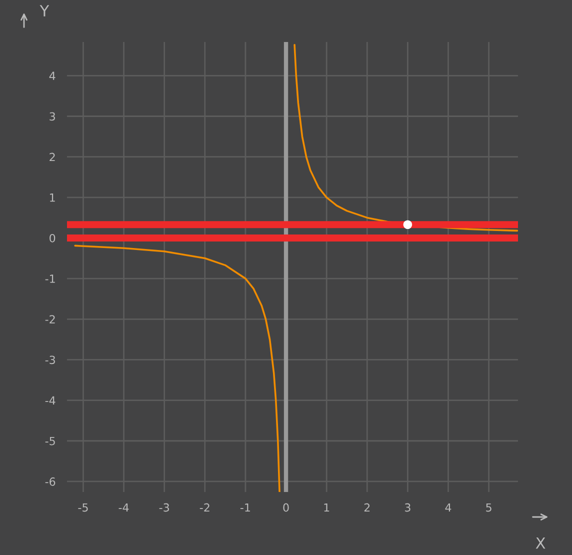  Describe the element at coordinates (50, 319) in the screenshot. I see `y-tick-label: -2` at that location.